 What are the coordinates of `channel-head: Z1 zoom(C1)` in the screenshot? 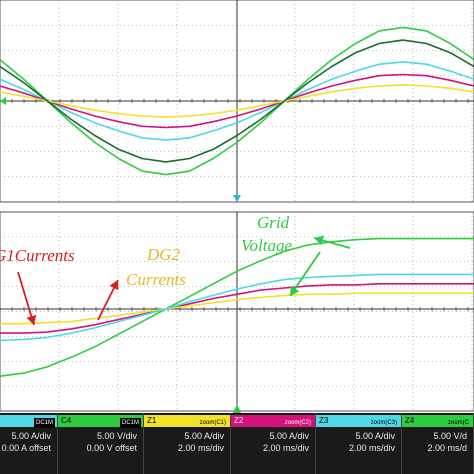 It's located at (187, 421).